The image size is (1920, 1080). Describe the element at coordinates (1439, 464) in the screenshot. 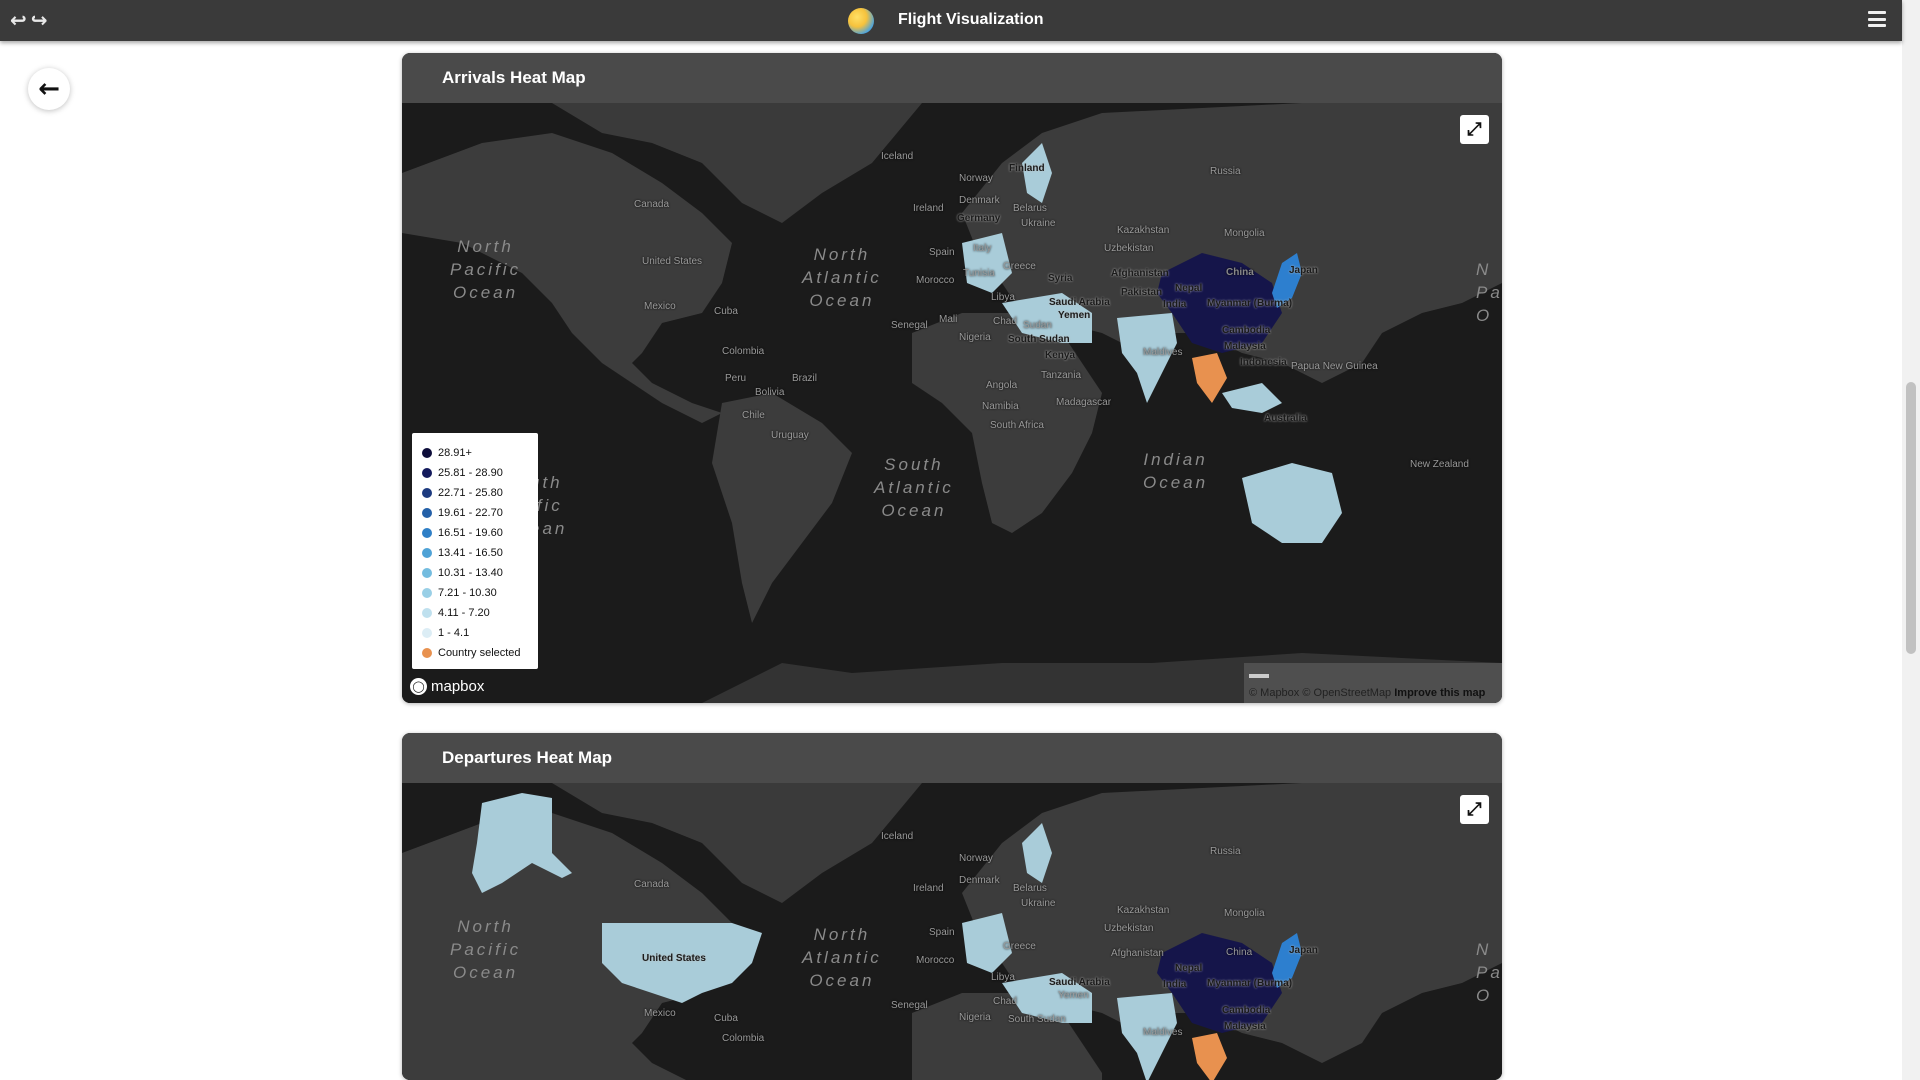

I see `label-new-zealand: New Zealand` at that location.